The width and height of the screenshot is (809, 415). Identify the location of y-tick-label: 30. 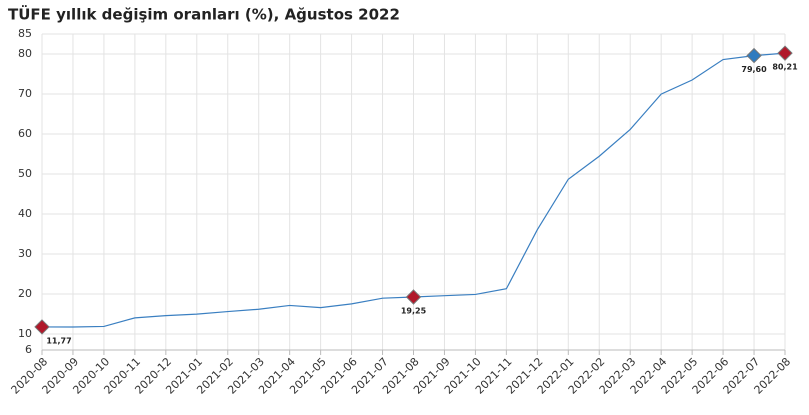
(25, 253).